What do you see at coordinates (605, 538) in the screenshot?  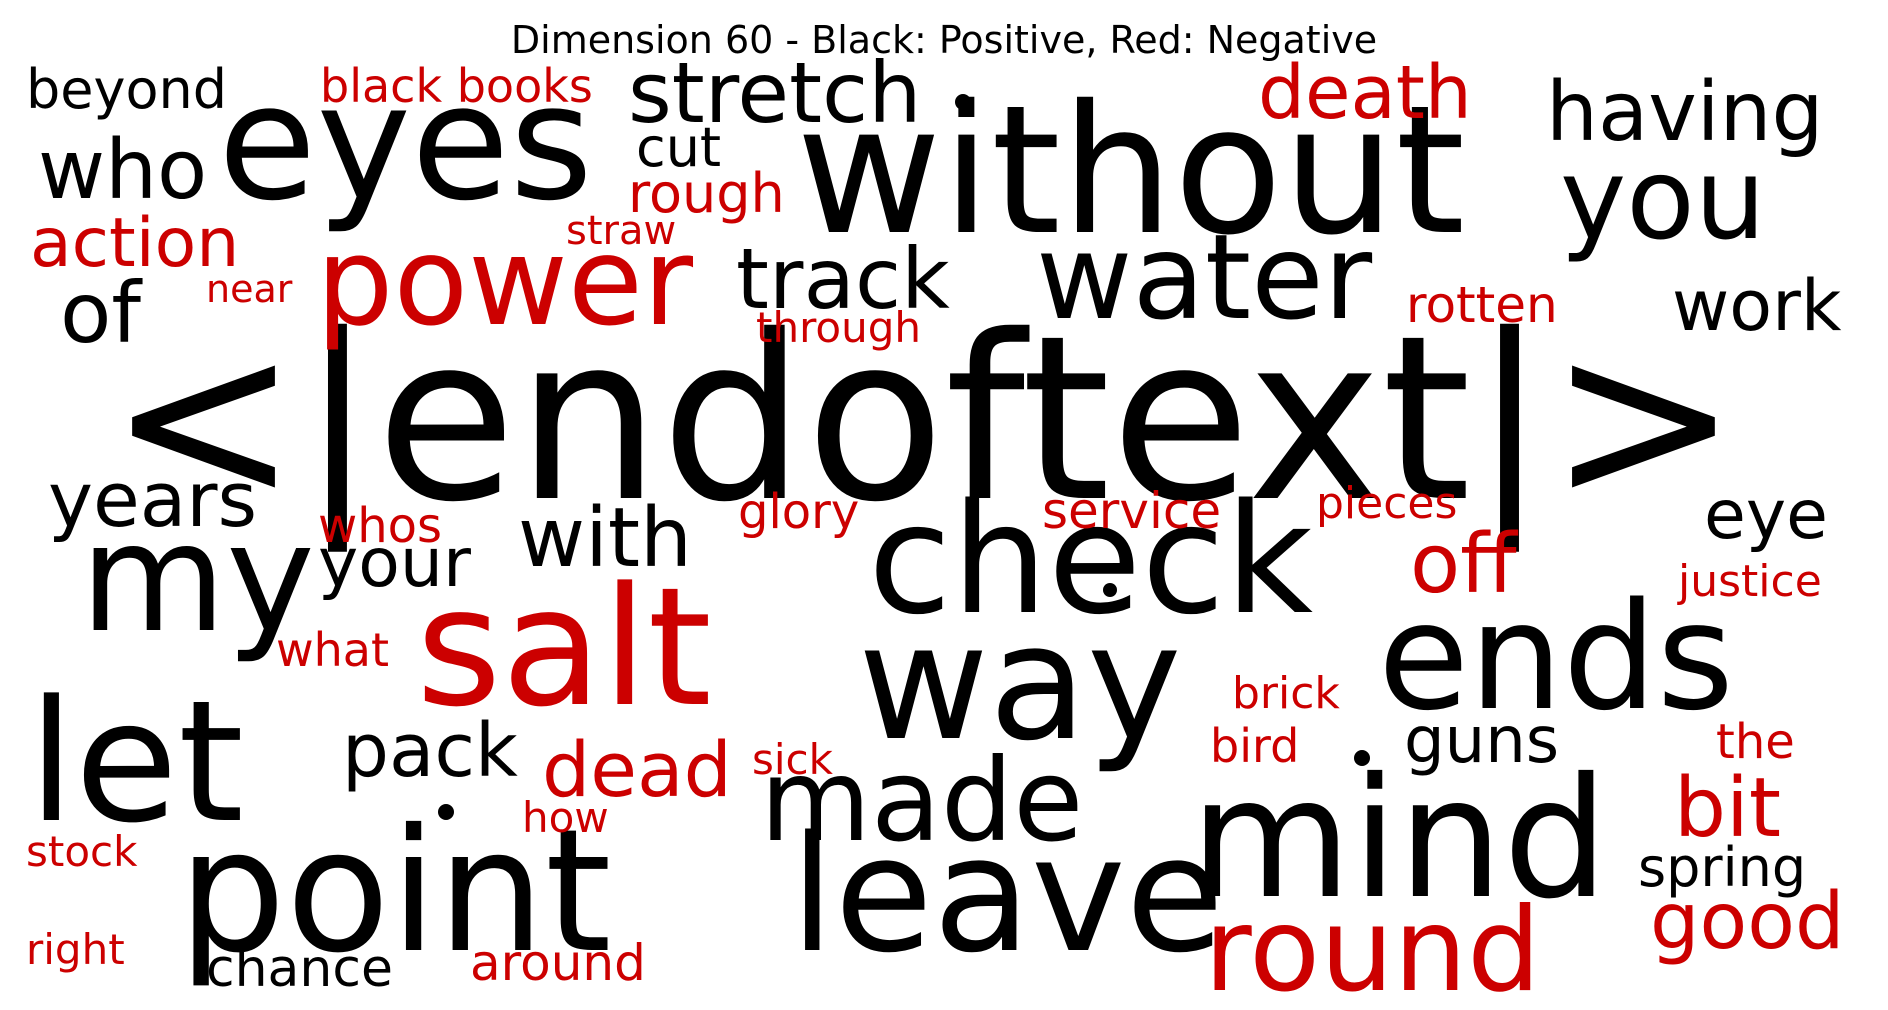 I see `word-with: with` at bounding box center [605, 538].